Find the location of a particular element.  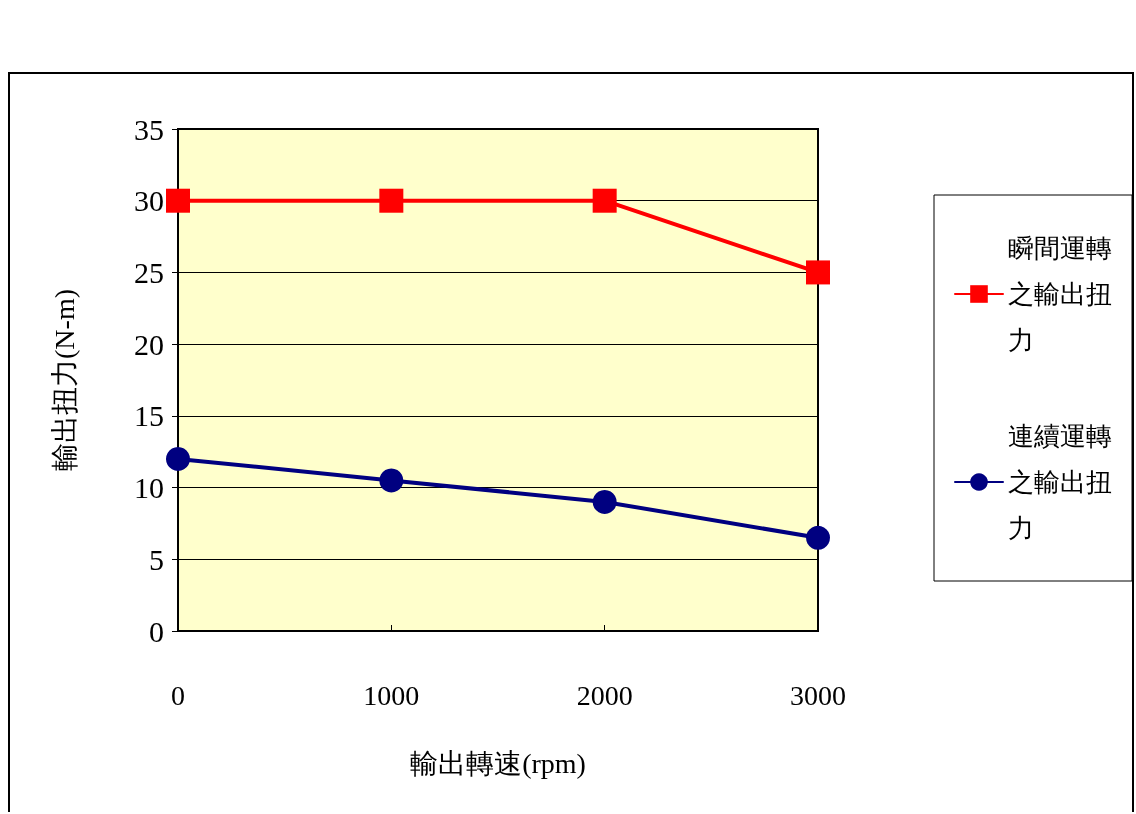

y-tick-label: 0 is located at coordinates (156, 631).